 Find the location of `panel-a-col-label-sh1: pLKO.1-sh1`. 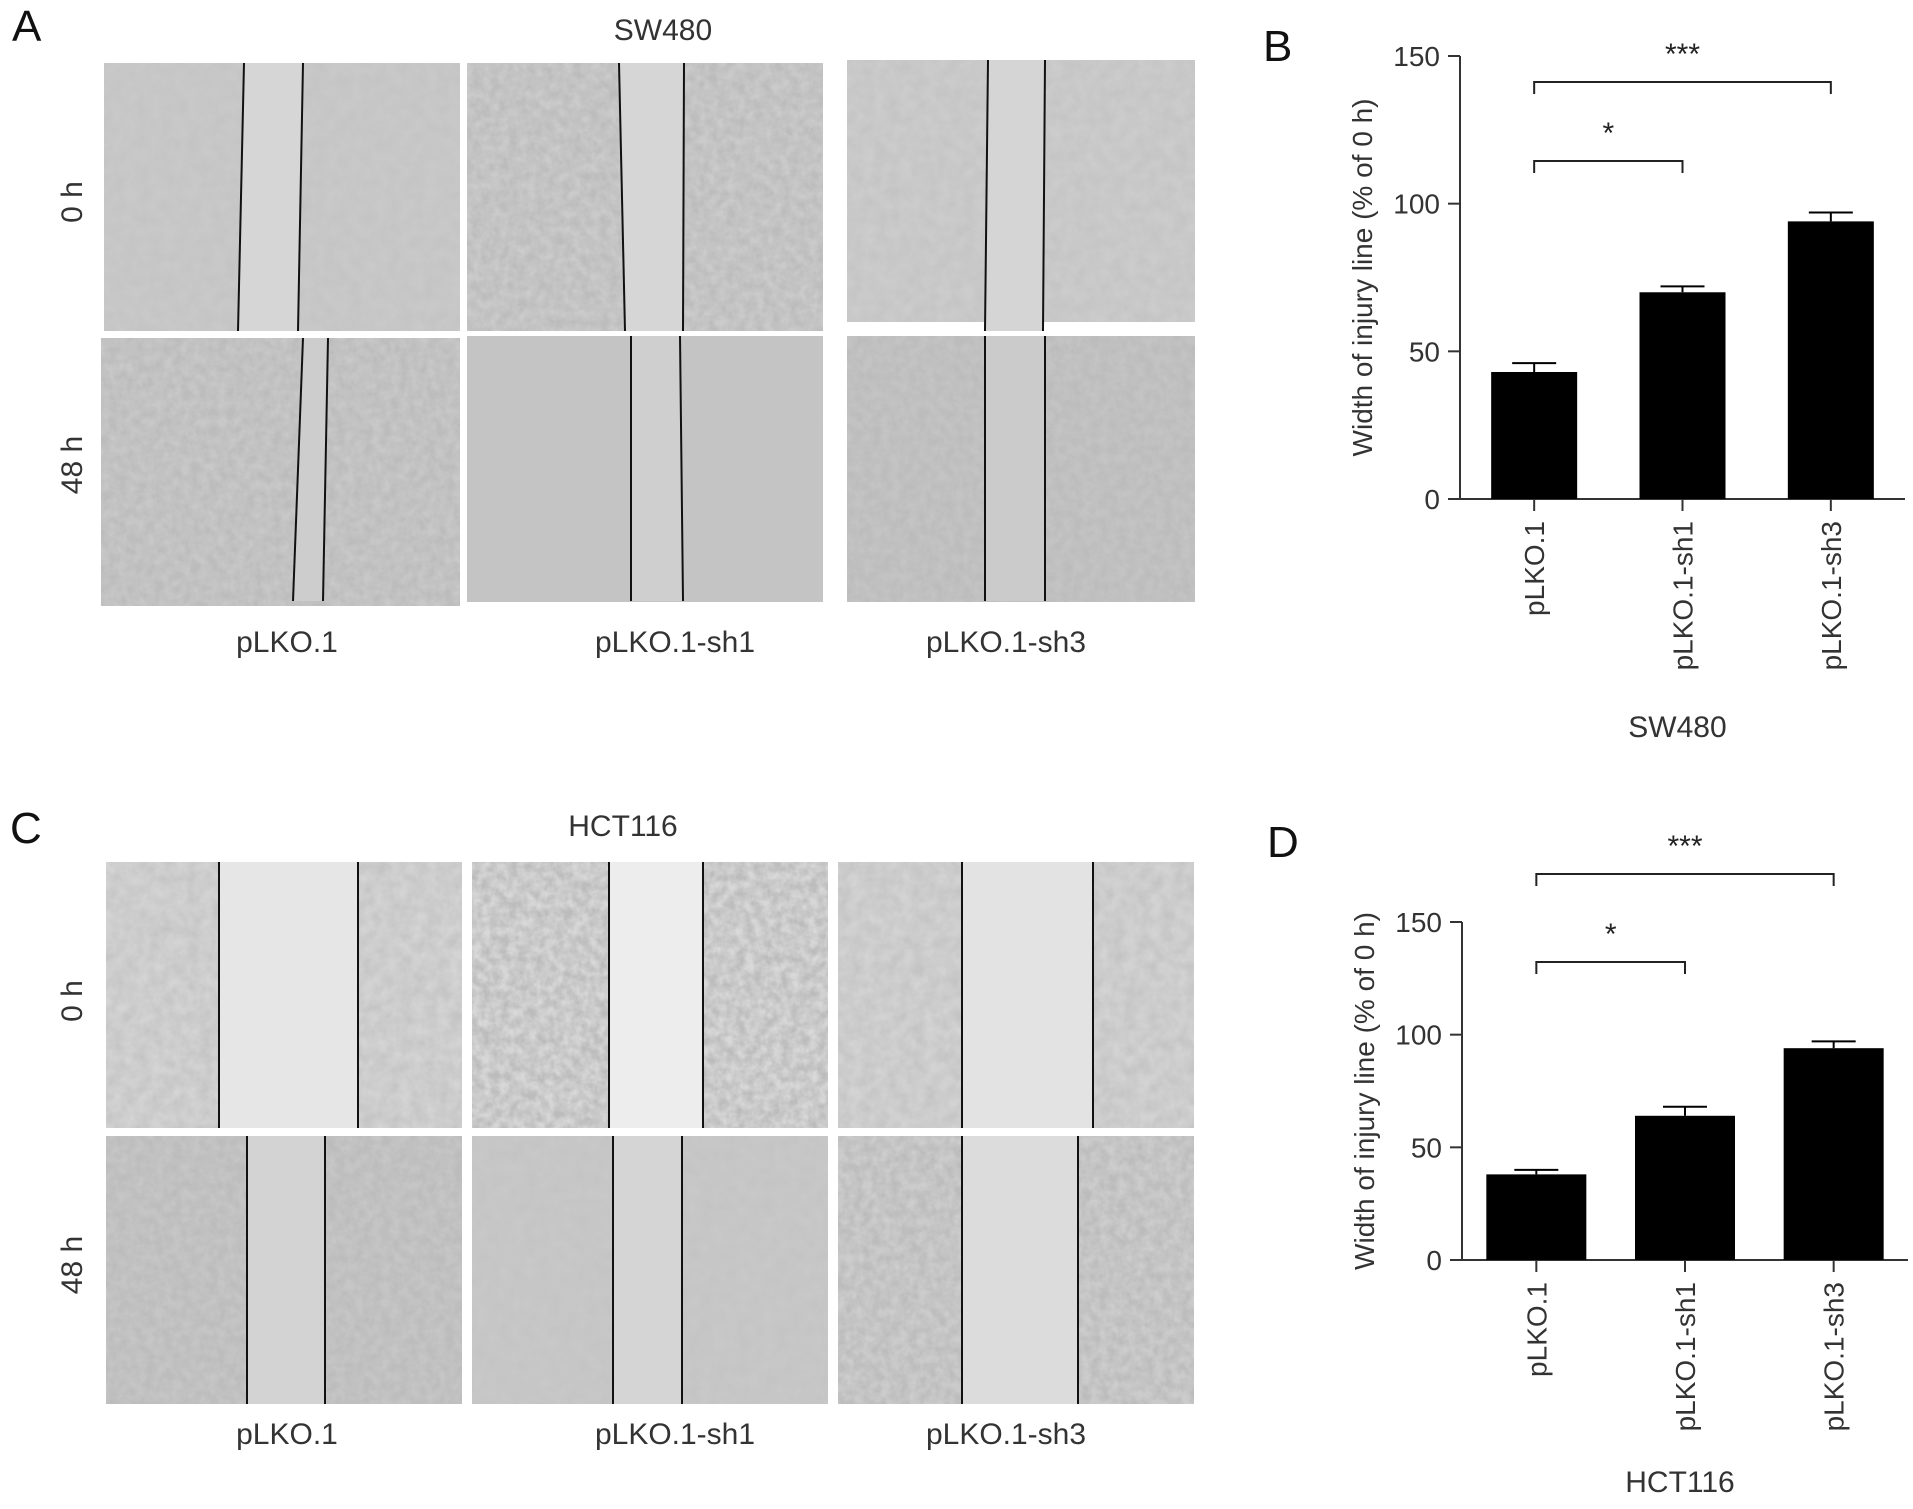

panel-a-col-label-sh1: pLKO.1-sh1 is located at coordinates (675, 642).